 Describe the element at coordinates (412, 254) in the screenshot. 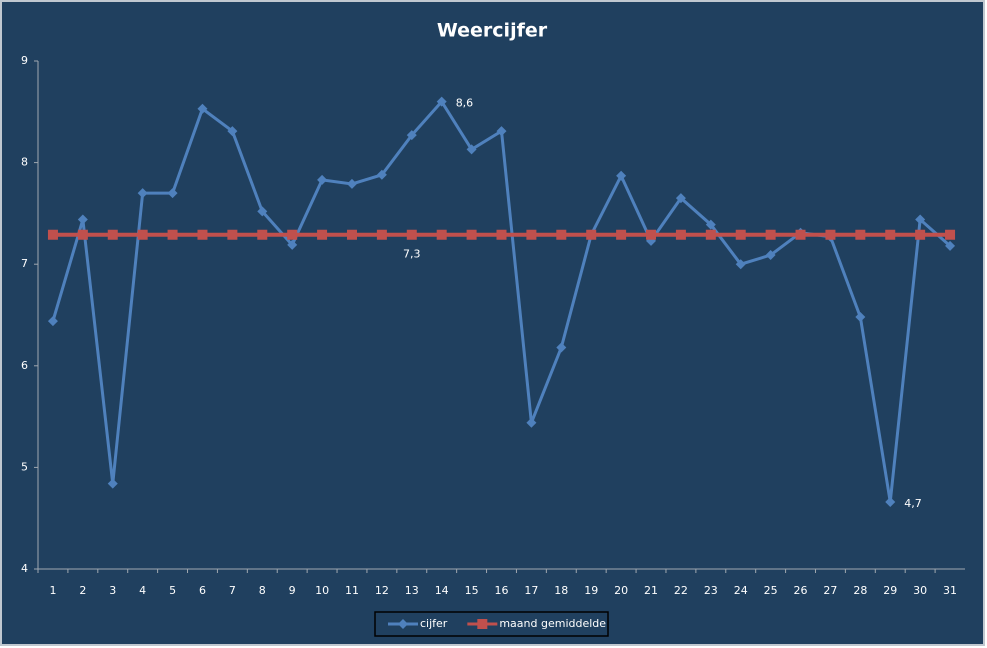

I see `data-label: 7,3` at that location.